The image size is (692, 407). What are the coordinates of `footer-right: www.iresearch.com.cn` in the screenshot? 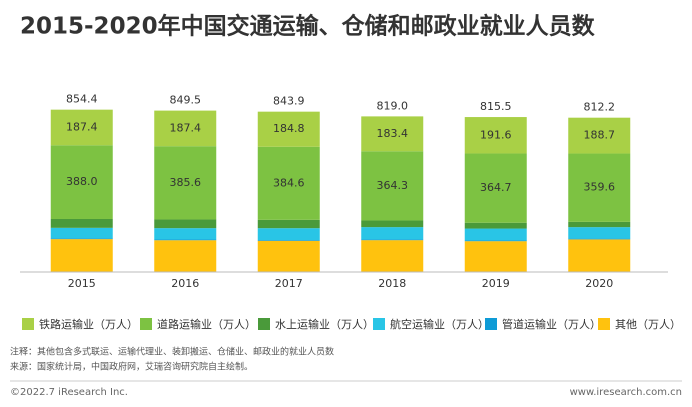 It's located at (626, 392).